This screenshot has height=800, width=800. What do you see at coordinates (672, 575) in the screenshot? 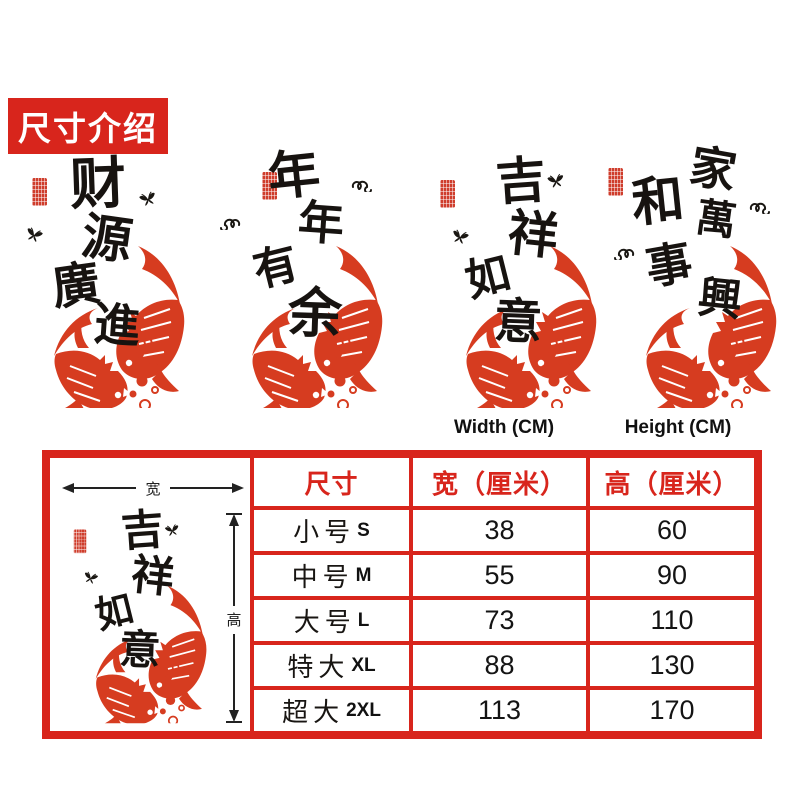
I see `height-value: 90` at bounding box center [672, 575].